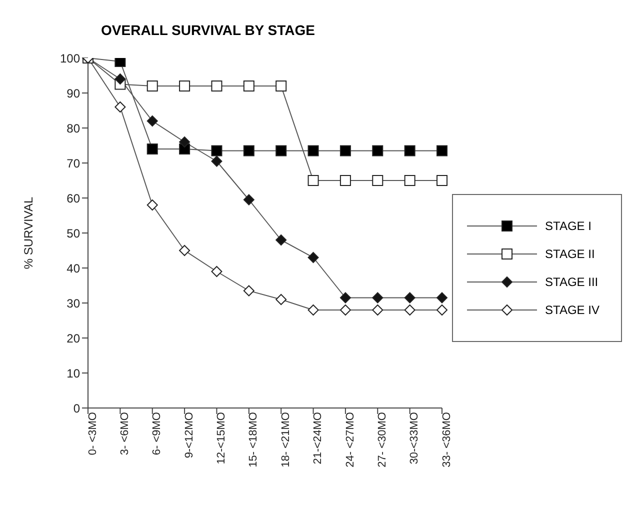 This screenshot has height=523, width=630. I want to click on y-tick-label: 60, so click(73, 198).